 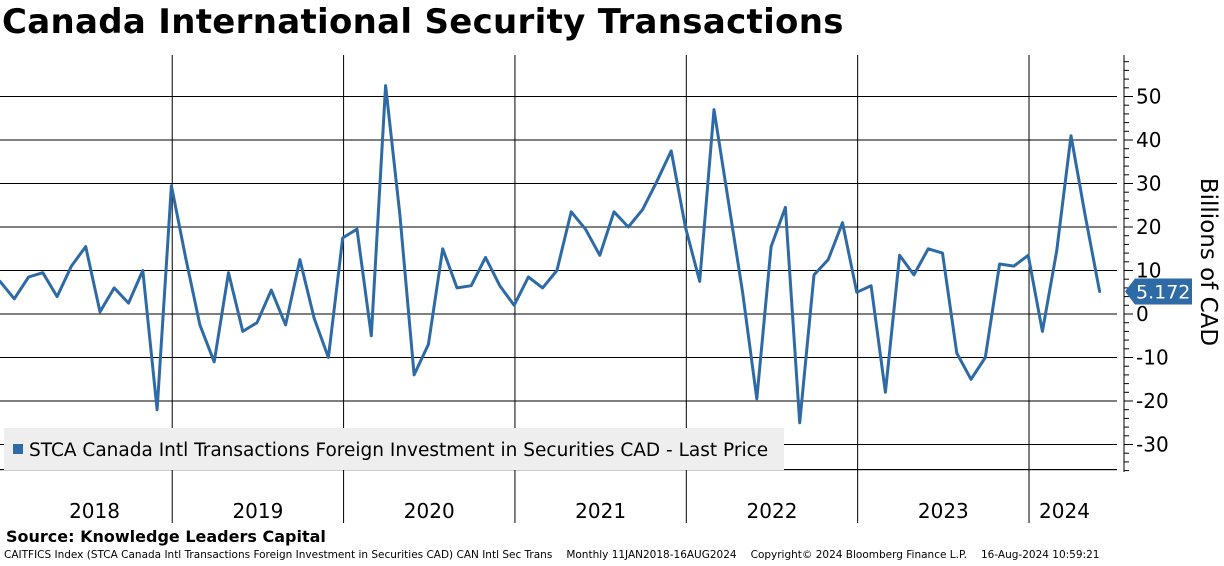 I want to click on y-tick-label-30: 30, so click(x=1148, y=184).